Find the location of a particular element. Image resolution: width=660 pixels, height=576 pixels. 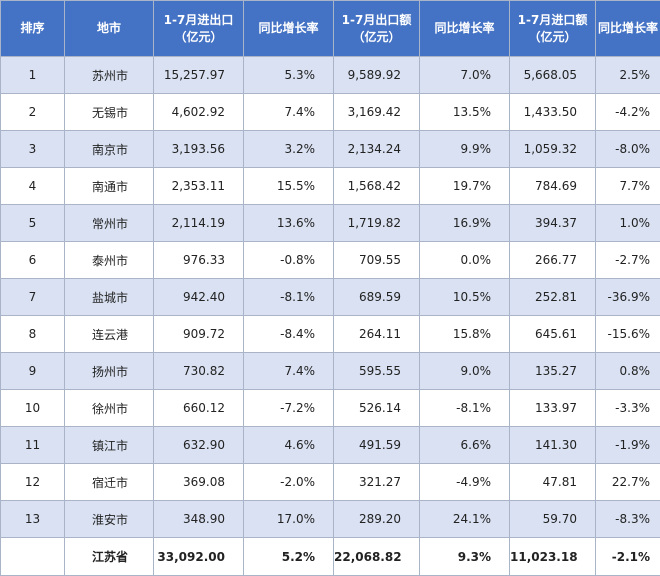

total-growth-cell: 7.4% is located at coordinates (289, 371).